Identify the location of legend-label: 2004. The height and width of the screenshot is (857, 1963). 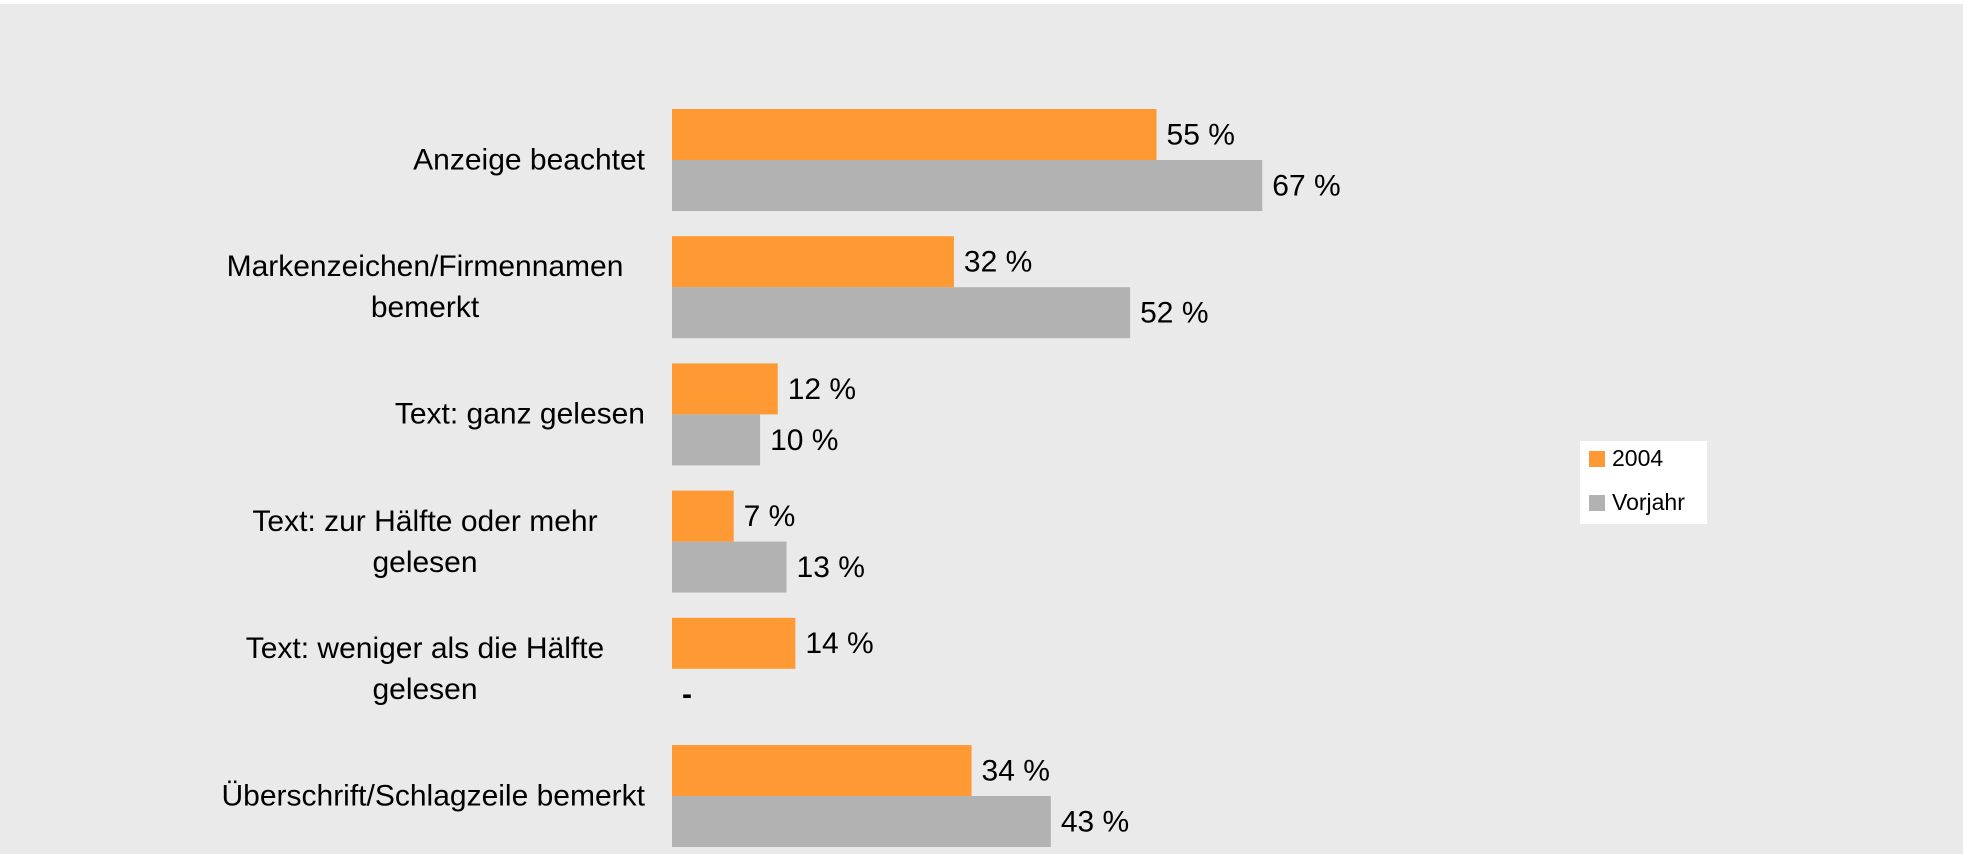
(1637, 458).